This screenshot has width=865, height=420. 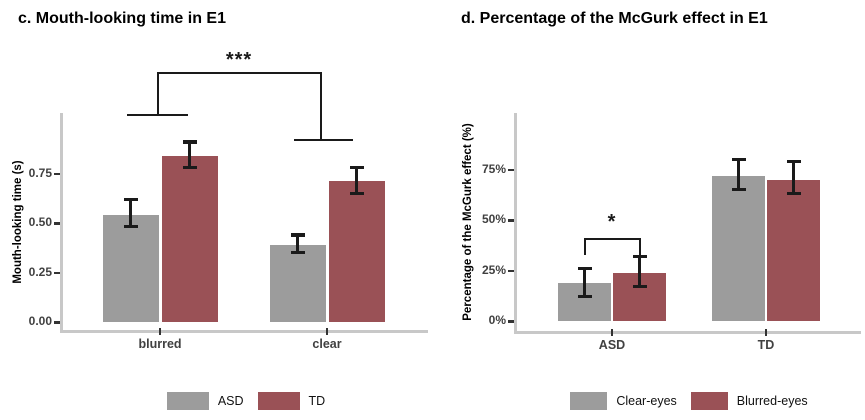 I want to click on bar-Clear-eyes-TD, so click(x=738, y=248).